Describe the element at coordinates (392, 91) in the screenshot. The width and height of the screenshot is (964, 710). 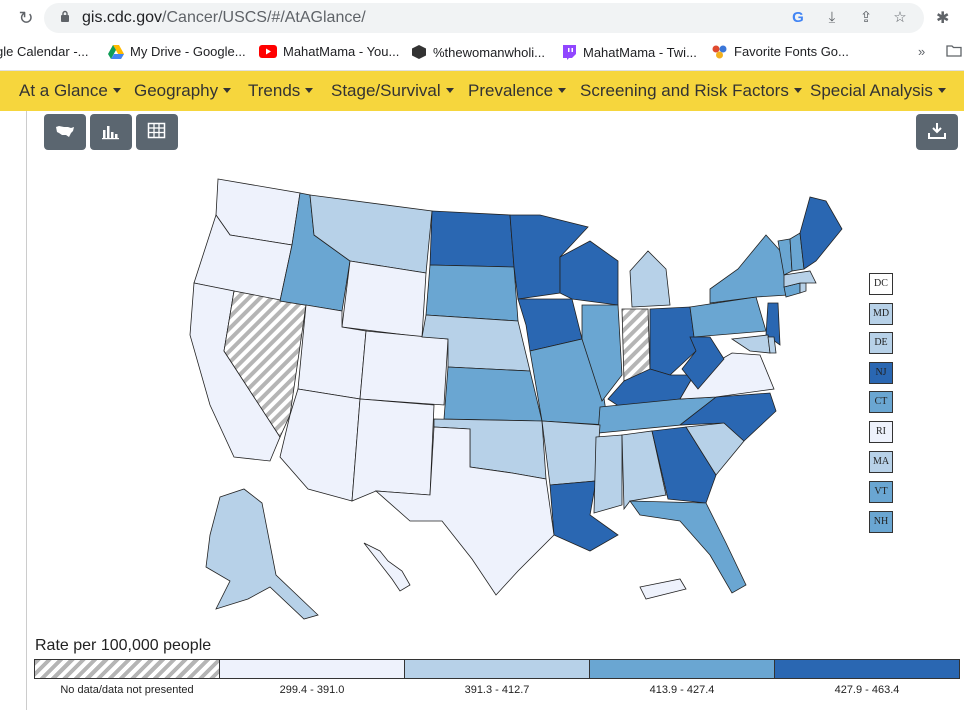
I see `nav-stage-survival: Stage/Survival` at that location.